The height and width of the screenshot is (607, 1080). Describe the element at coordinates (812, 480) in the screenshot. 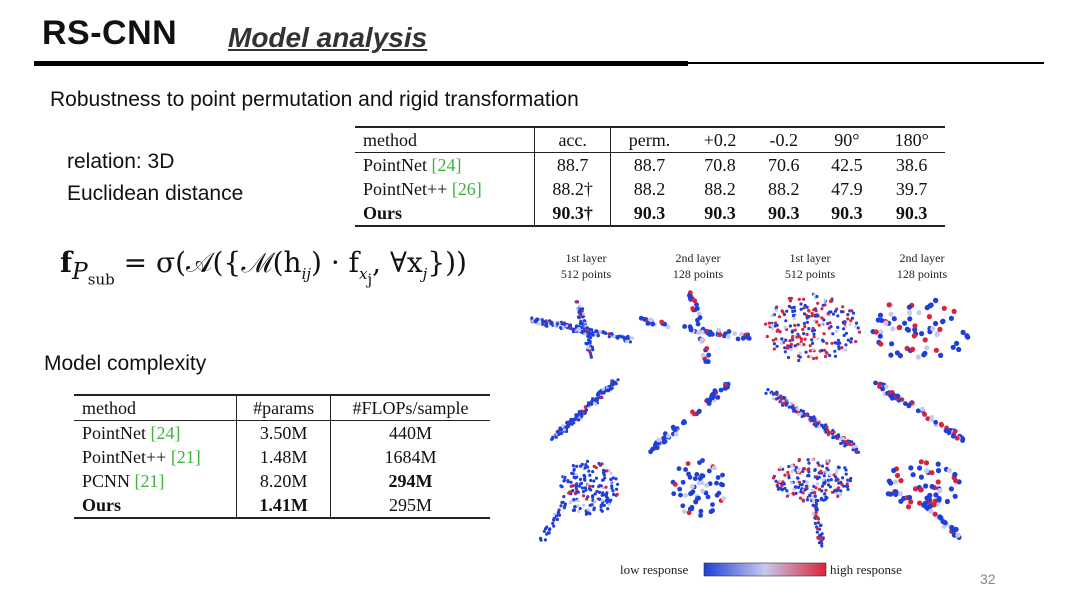

I see `lamp-1st-layer` at that location.